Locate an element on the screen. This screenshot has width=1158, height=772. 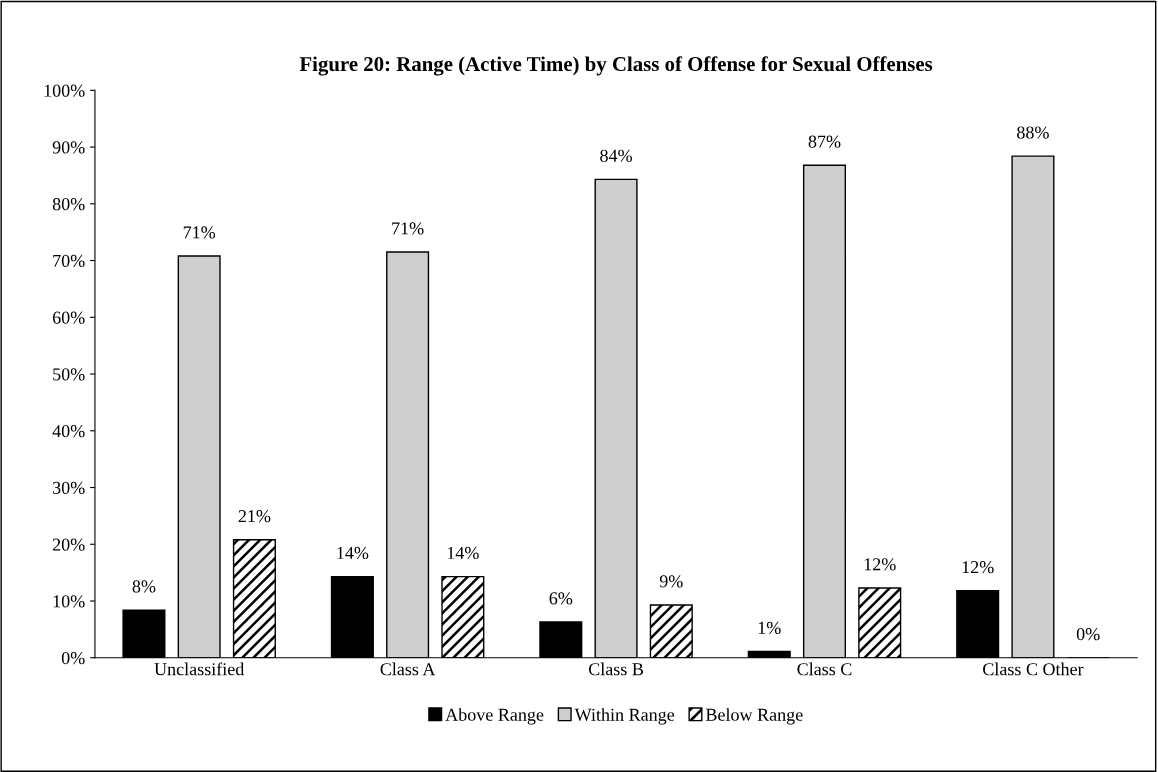
x-tick-label: Class C Other is located at coordinates (1033, 669).